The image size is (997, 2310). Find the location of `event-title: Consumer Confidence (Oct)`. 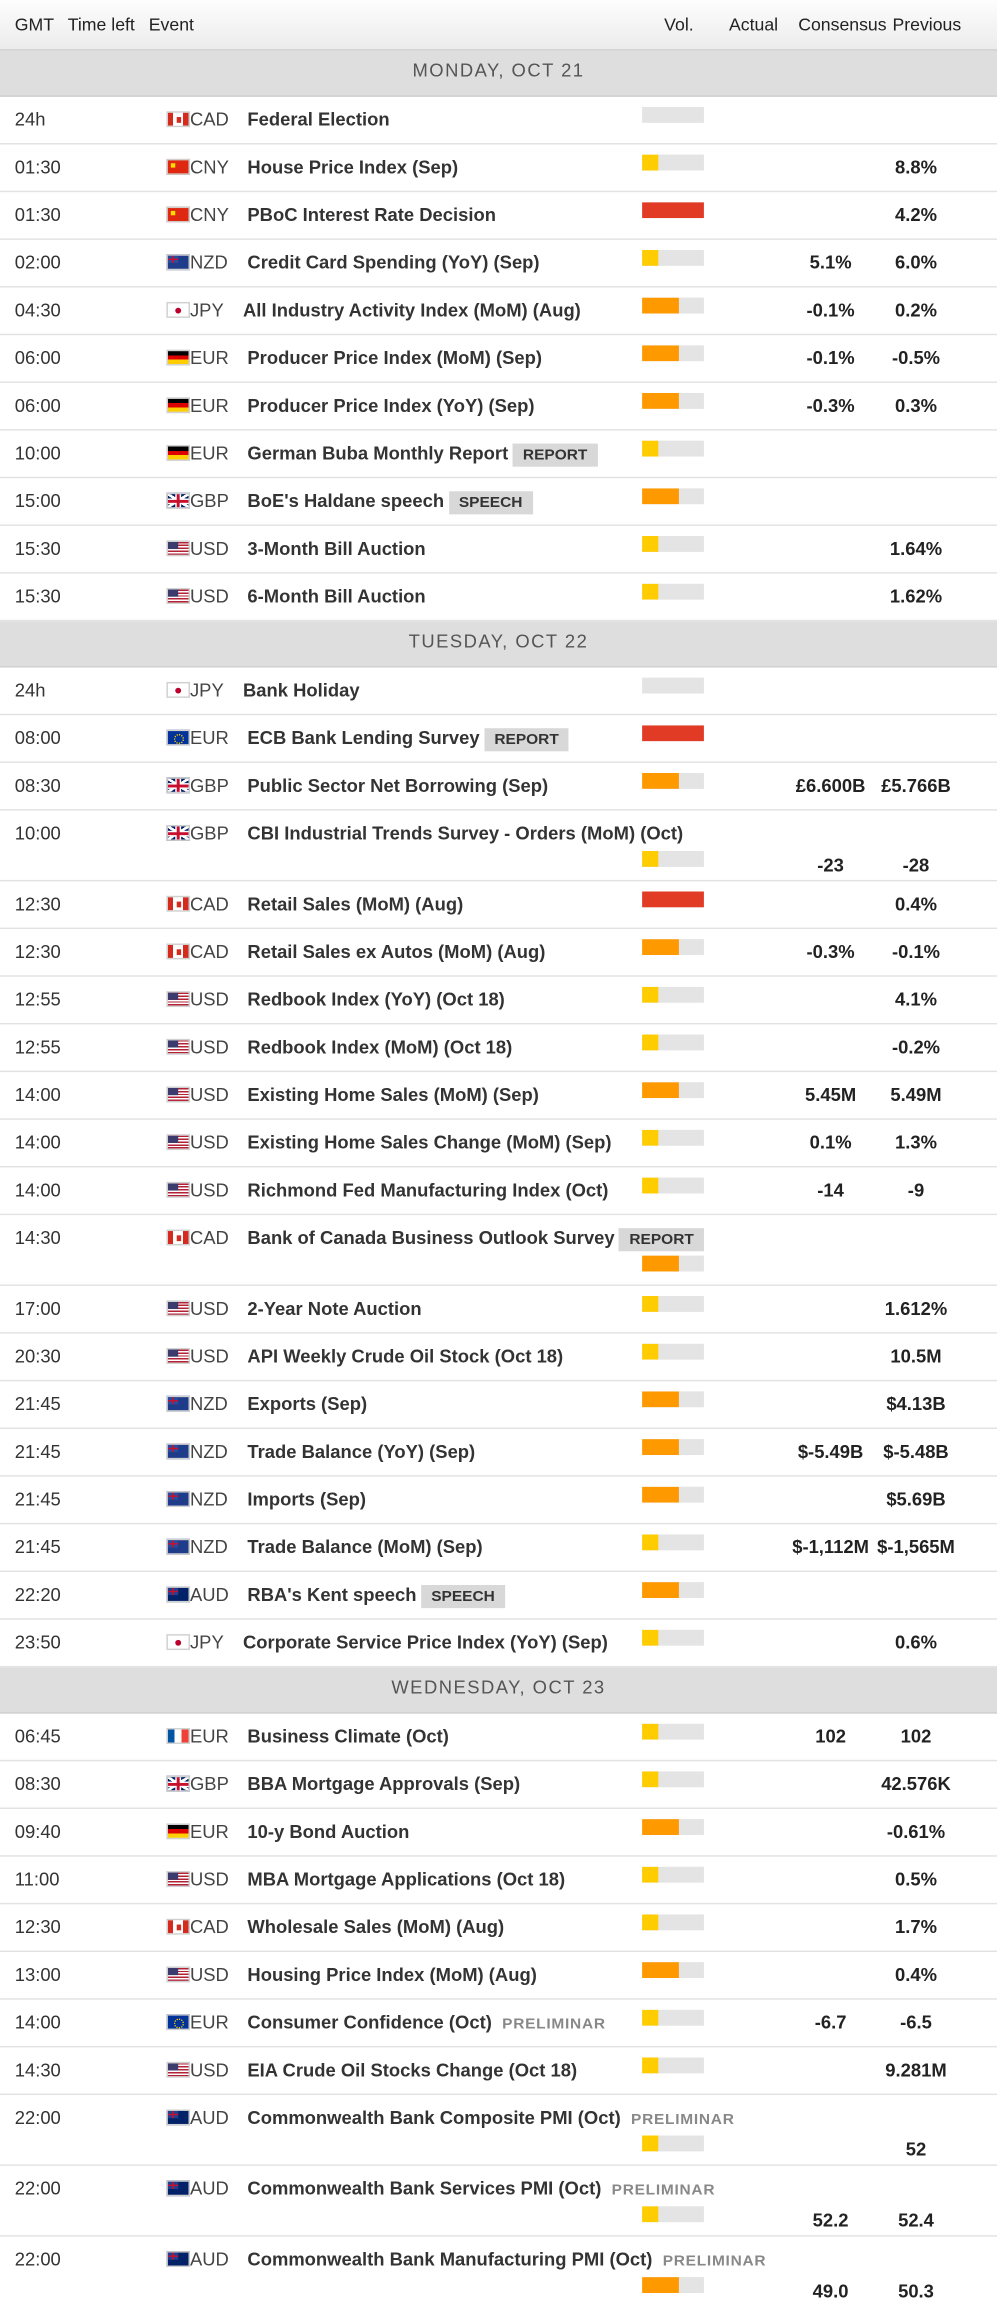

event-title: Consumer Confidence (Oct) is located at coordinates (369, 2022).